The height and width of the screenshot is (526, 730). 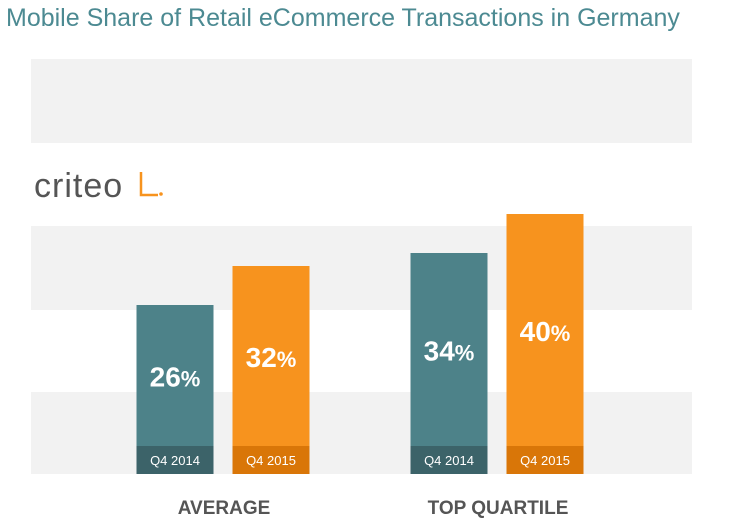 I want to click on bar-value-label: 40%, so click(x=545, y=331).